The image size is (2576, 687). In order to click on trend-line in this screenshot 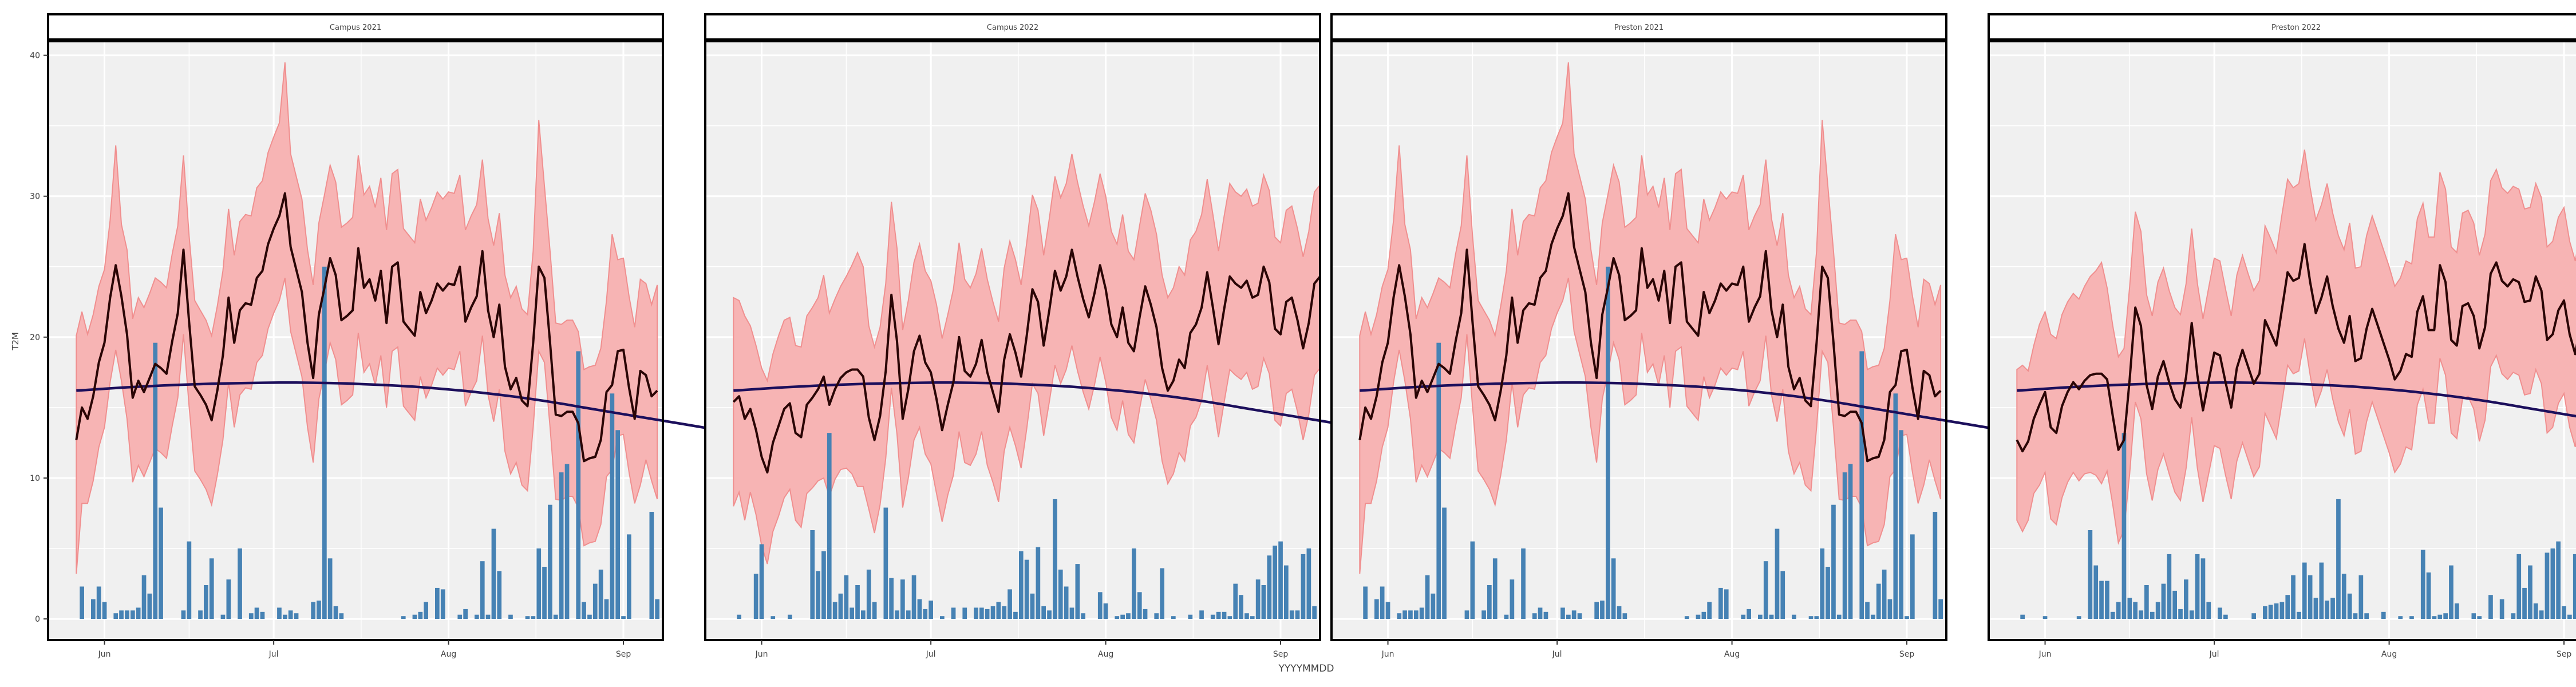, I will do `click(1063, 408)`.